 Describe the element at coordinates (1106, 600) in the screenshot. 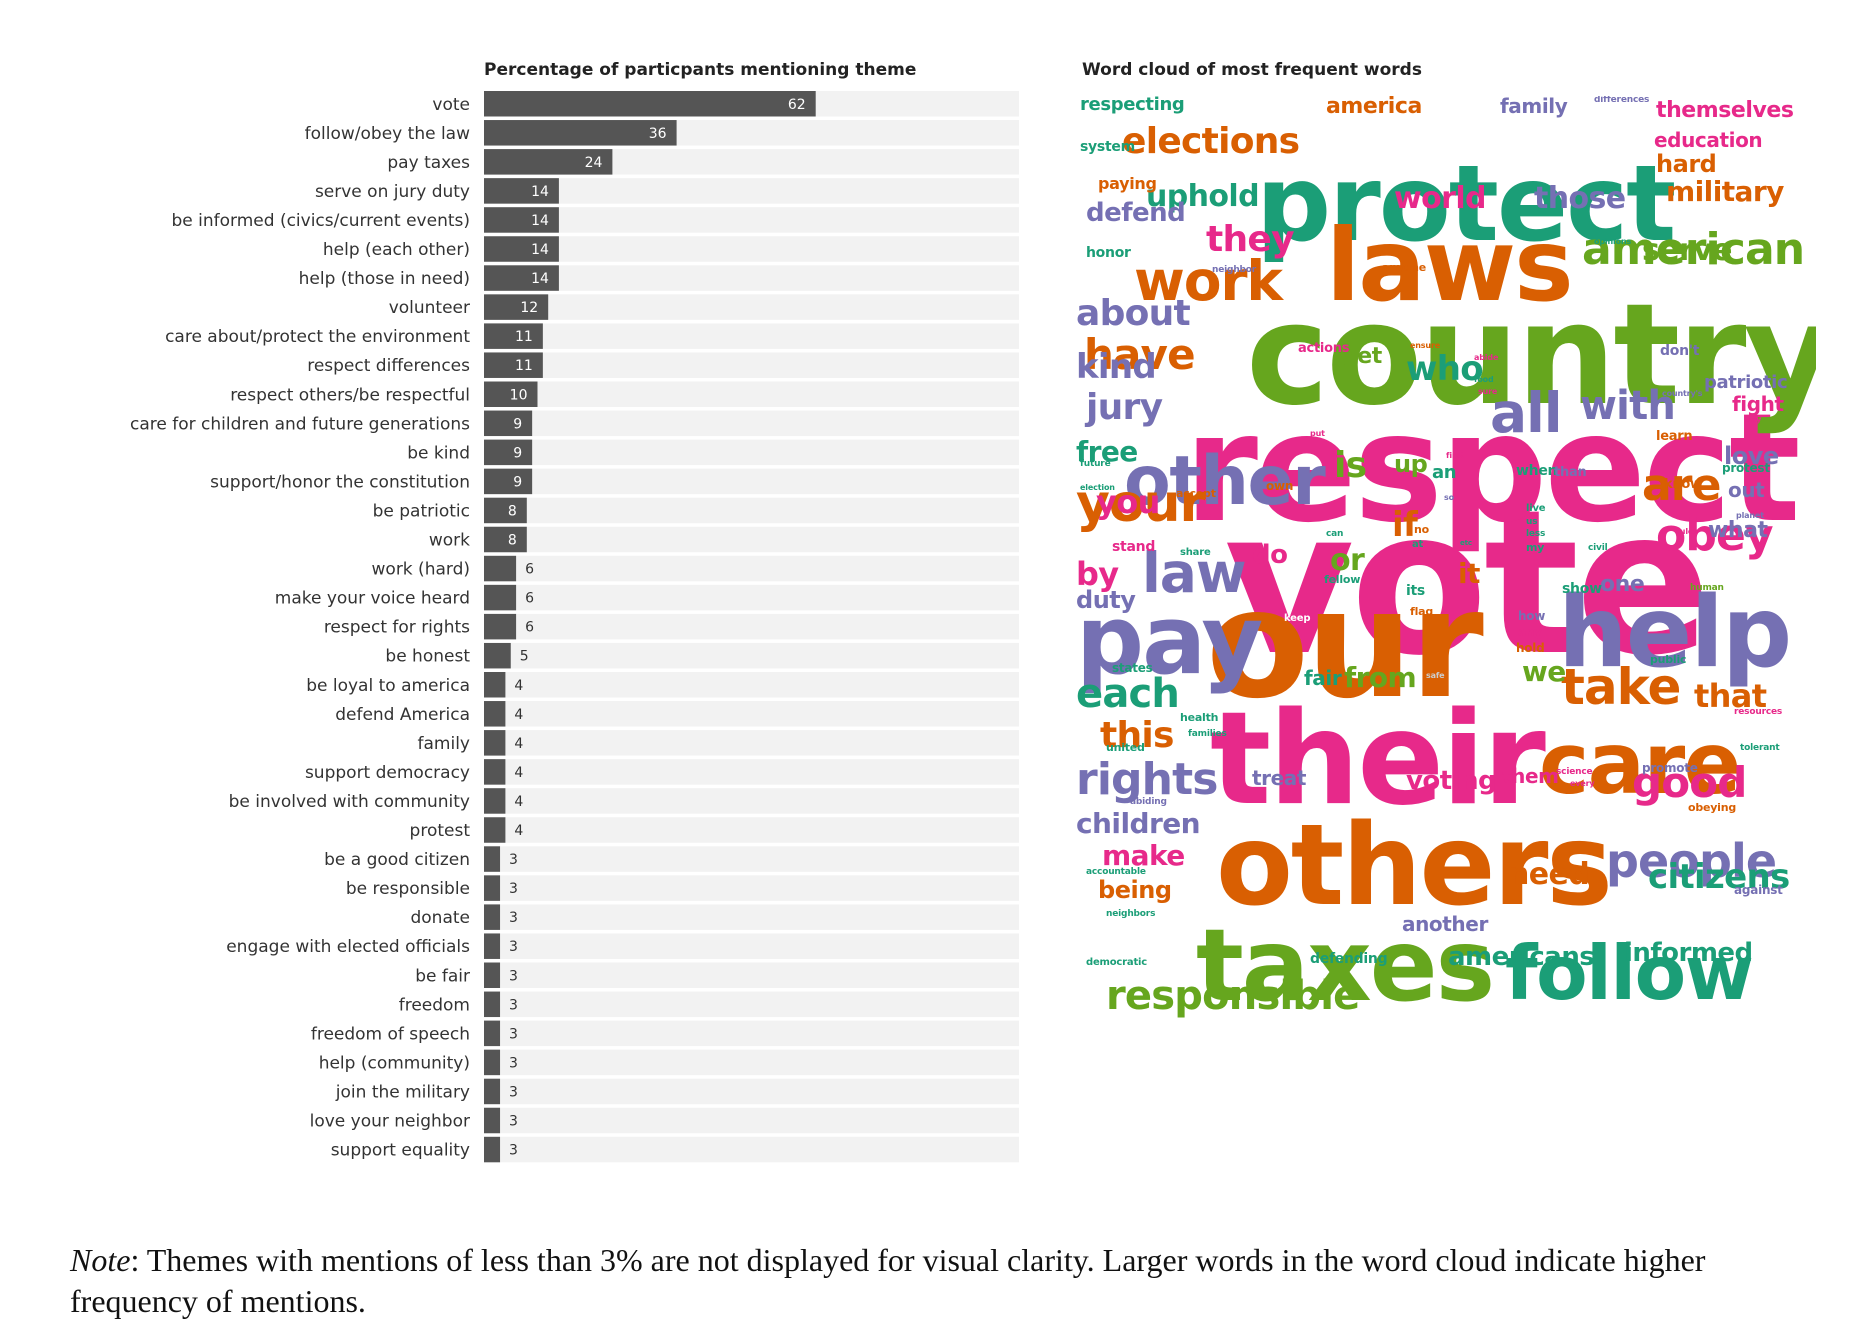

I see `cloud-word: duty` at that location.